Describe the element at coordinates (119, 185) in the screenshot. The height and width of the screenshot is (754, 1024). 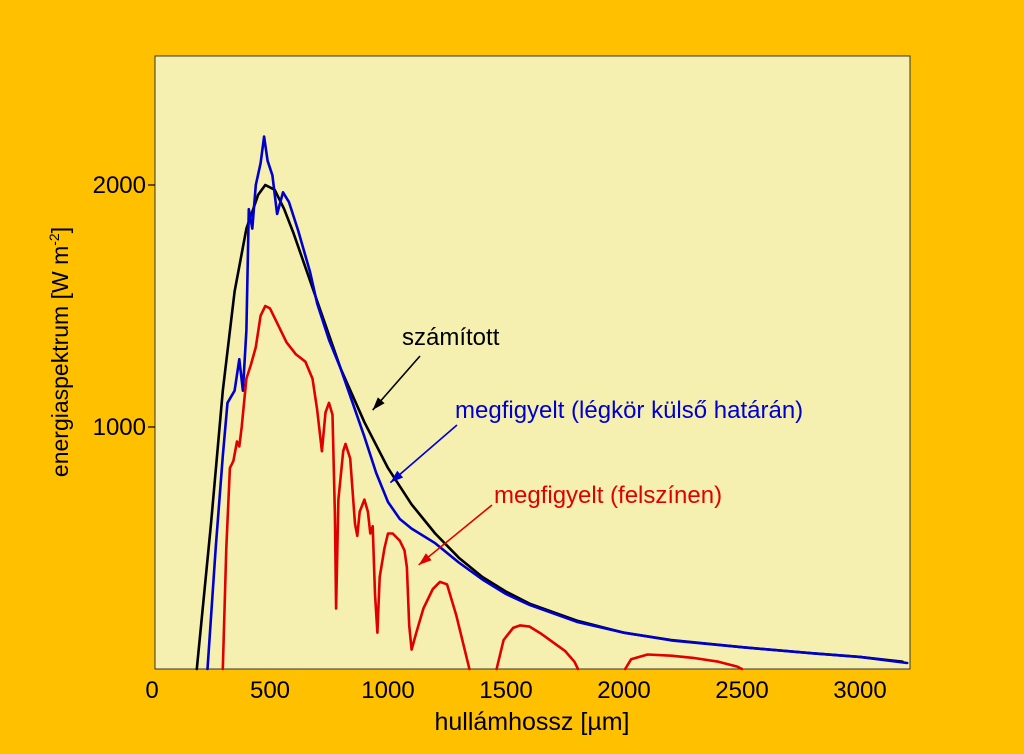
I see `y-tick-label: 2000` at that location.